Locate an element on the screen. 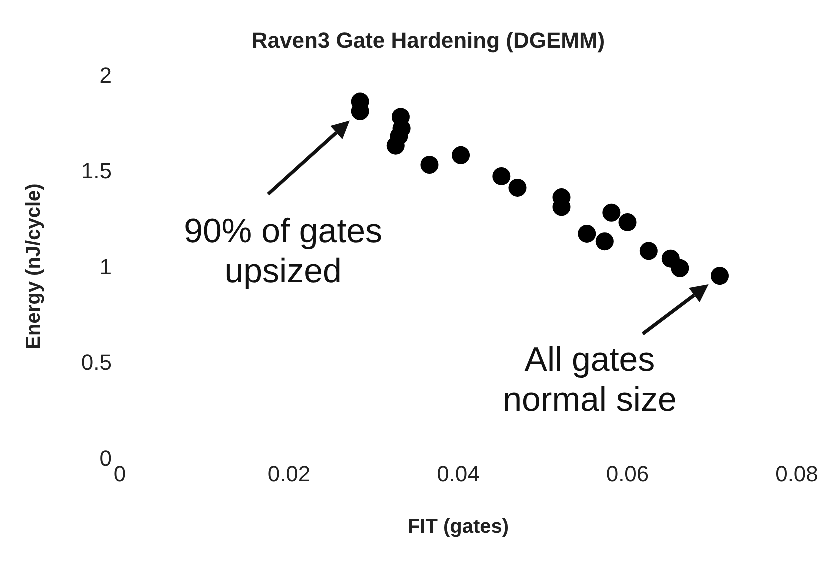 The image size is (833, 573). y-tick-label: 1 is located at coordinates (106, 267).